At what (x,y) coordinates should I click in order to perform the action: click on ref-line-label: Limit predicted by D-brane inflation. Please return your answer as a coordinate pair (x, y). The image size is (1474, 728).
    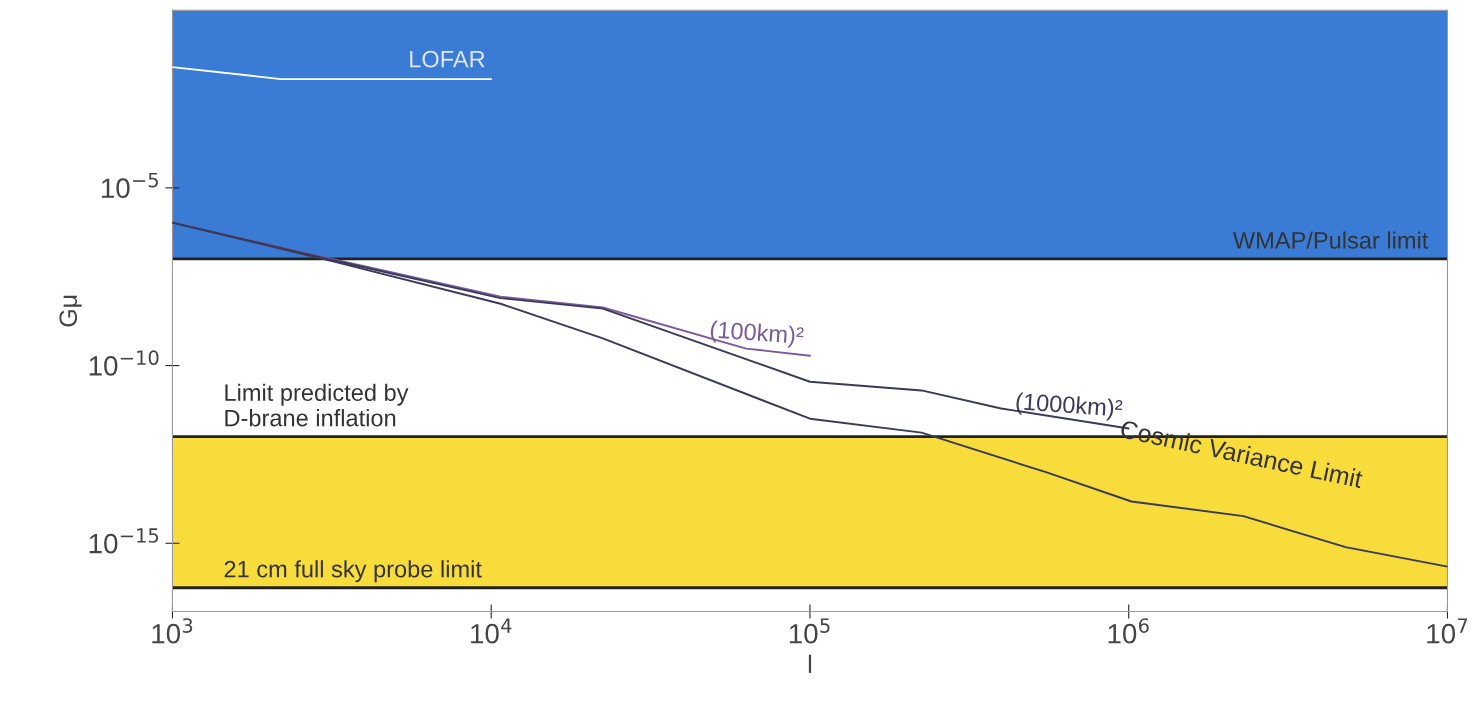
    Looking at the image, I should click on (317, 405).